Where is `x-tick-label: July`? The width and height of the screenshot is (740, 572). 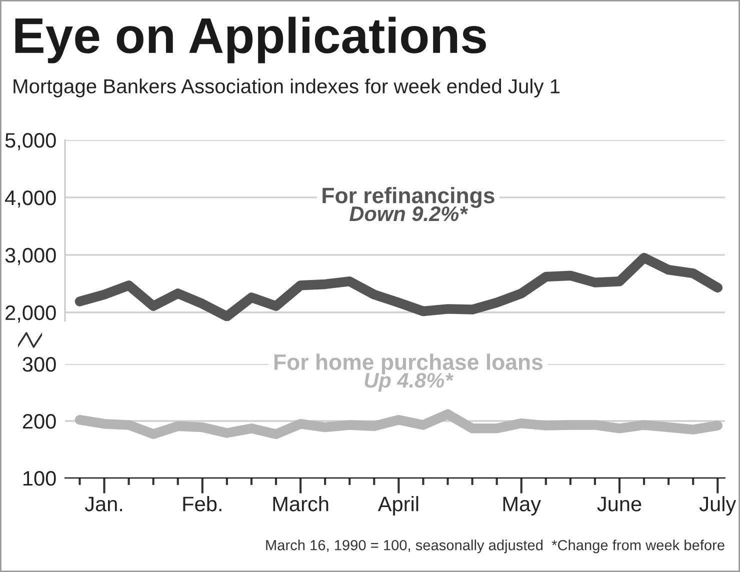 x-tick-label: July is located at coordinates (717, 506).